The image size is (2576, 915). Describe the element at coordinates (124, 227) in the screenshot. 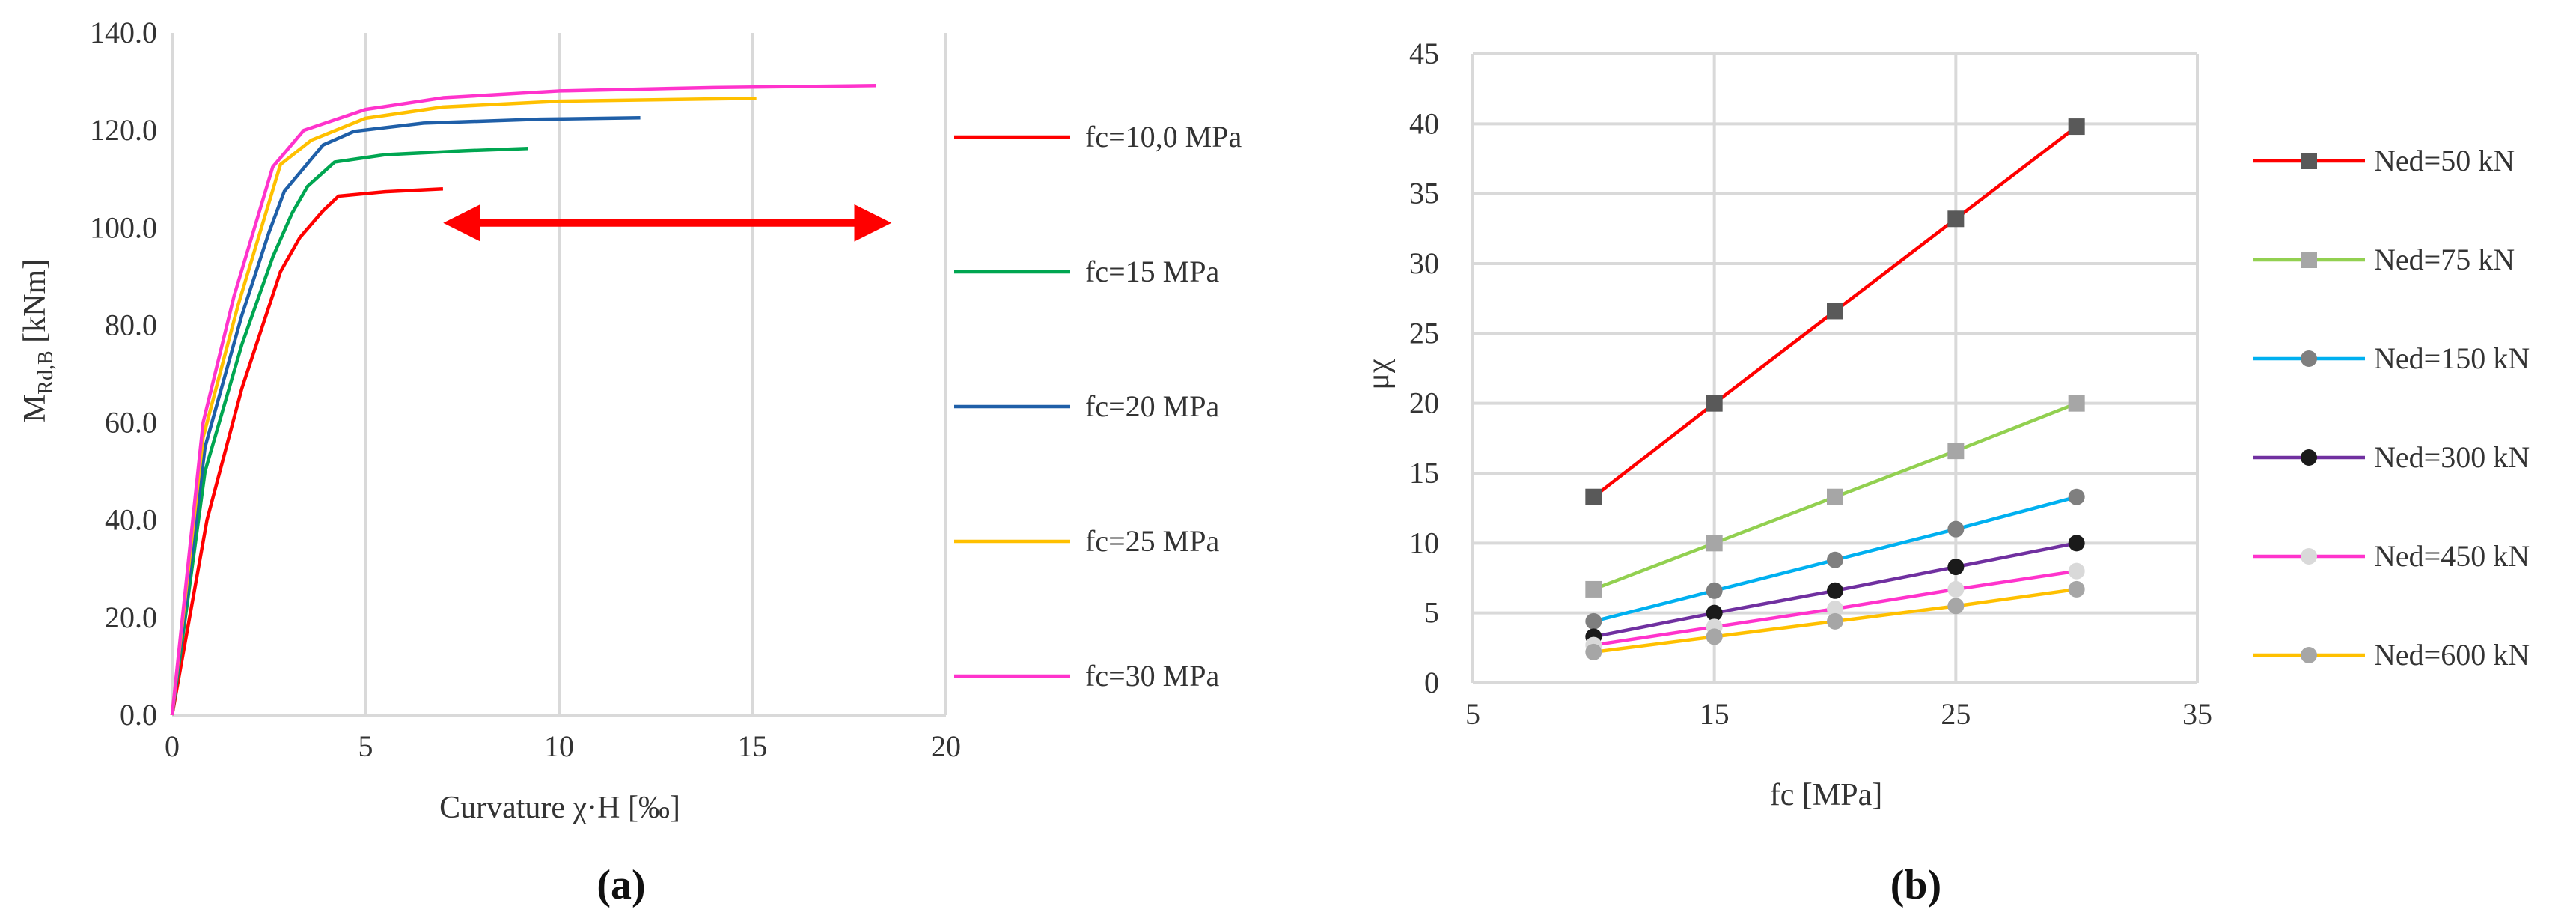

I see `chart-a-y-tick-label: 100.0` at that location.